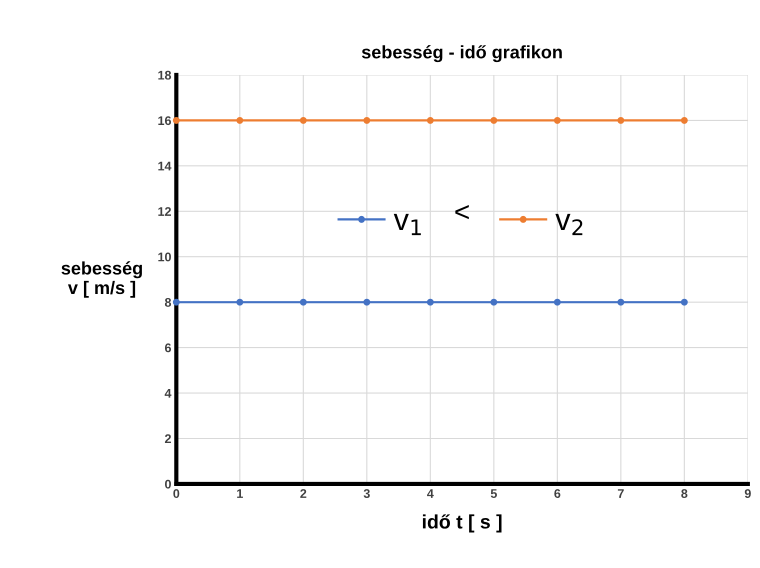  What do you see at coordinates (747, 493) in the screenshot?
I see `x-tick-label: 9` at bounding box center [747, 493].